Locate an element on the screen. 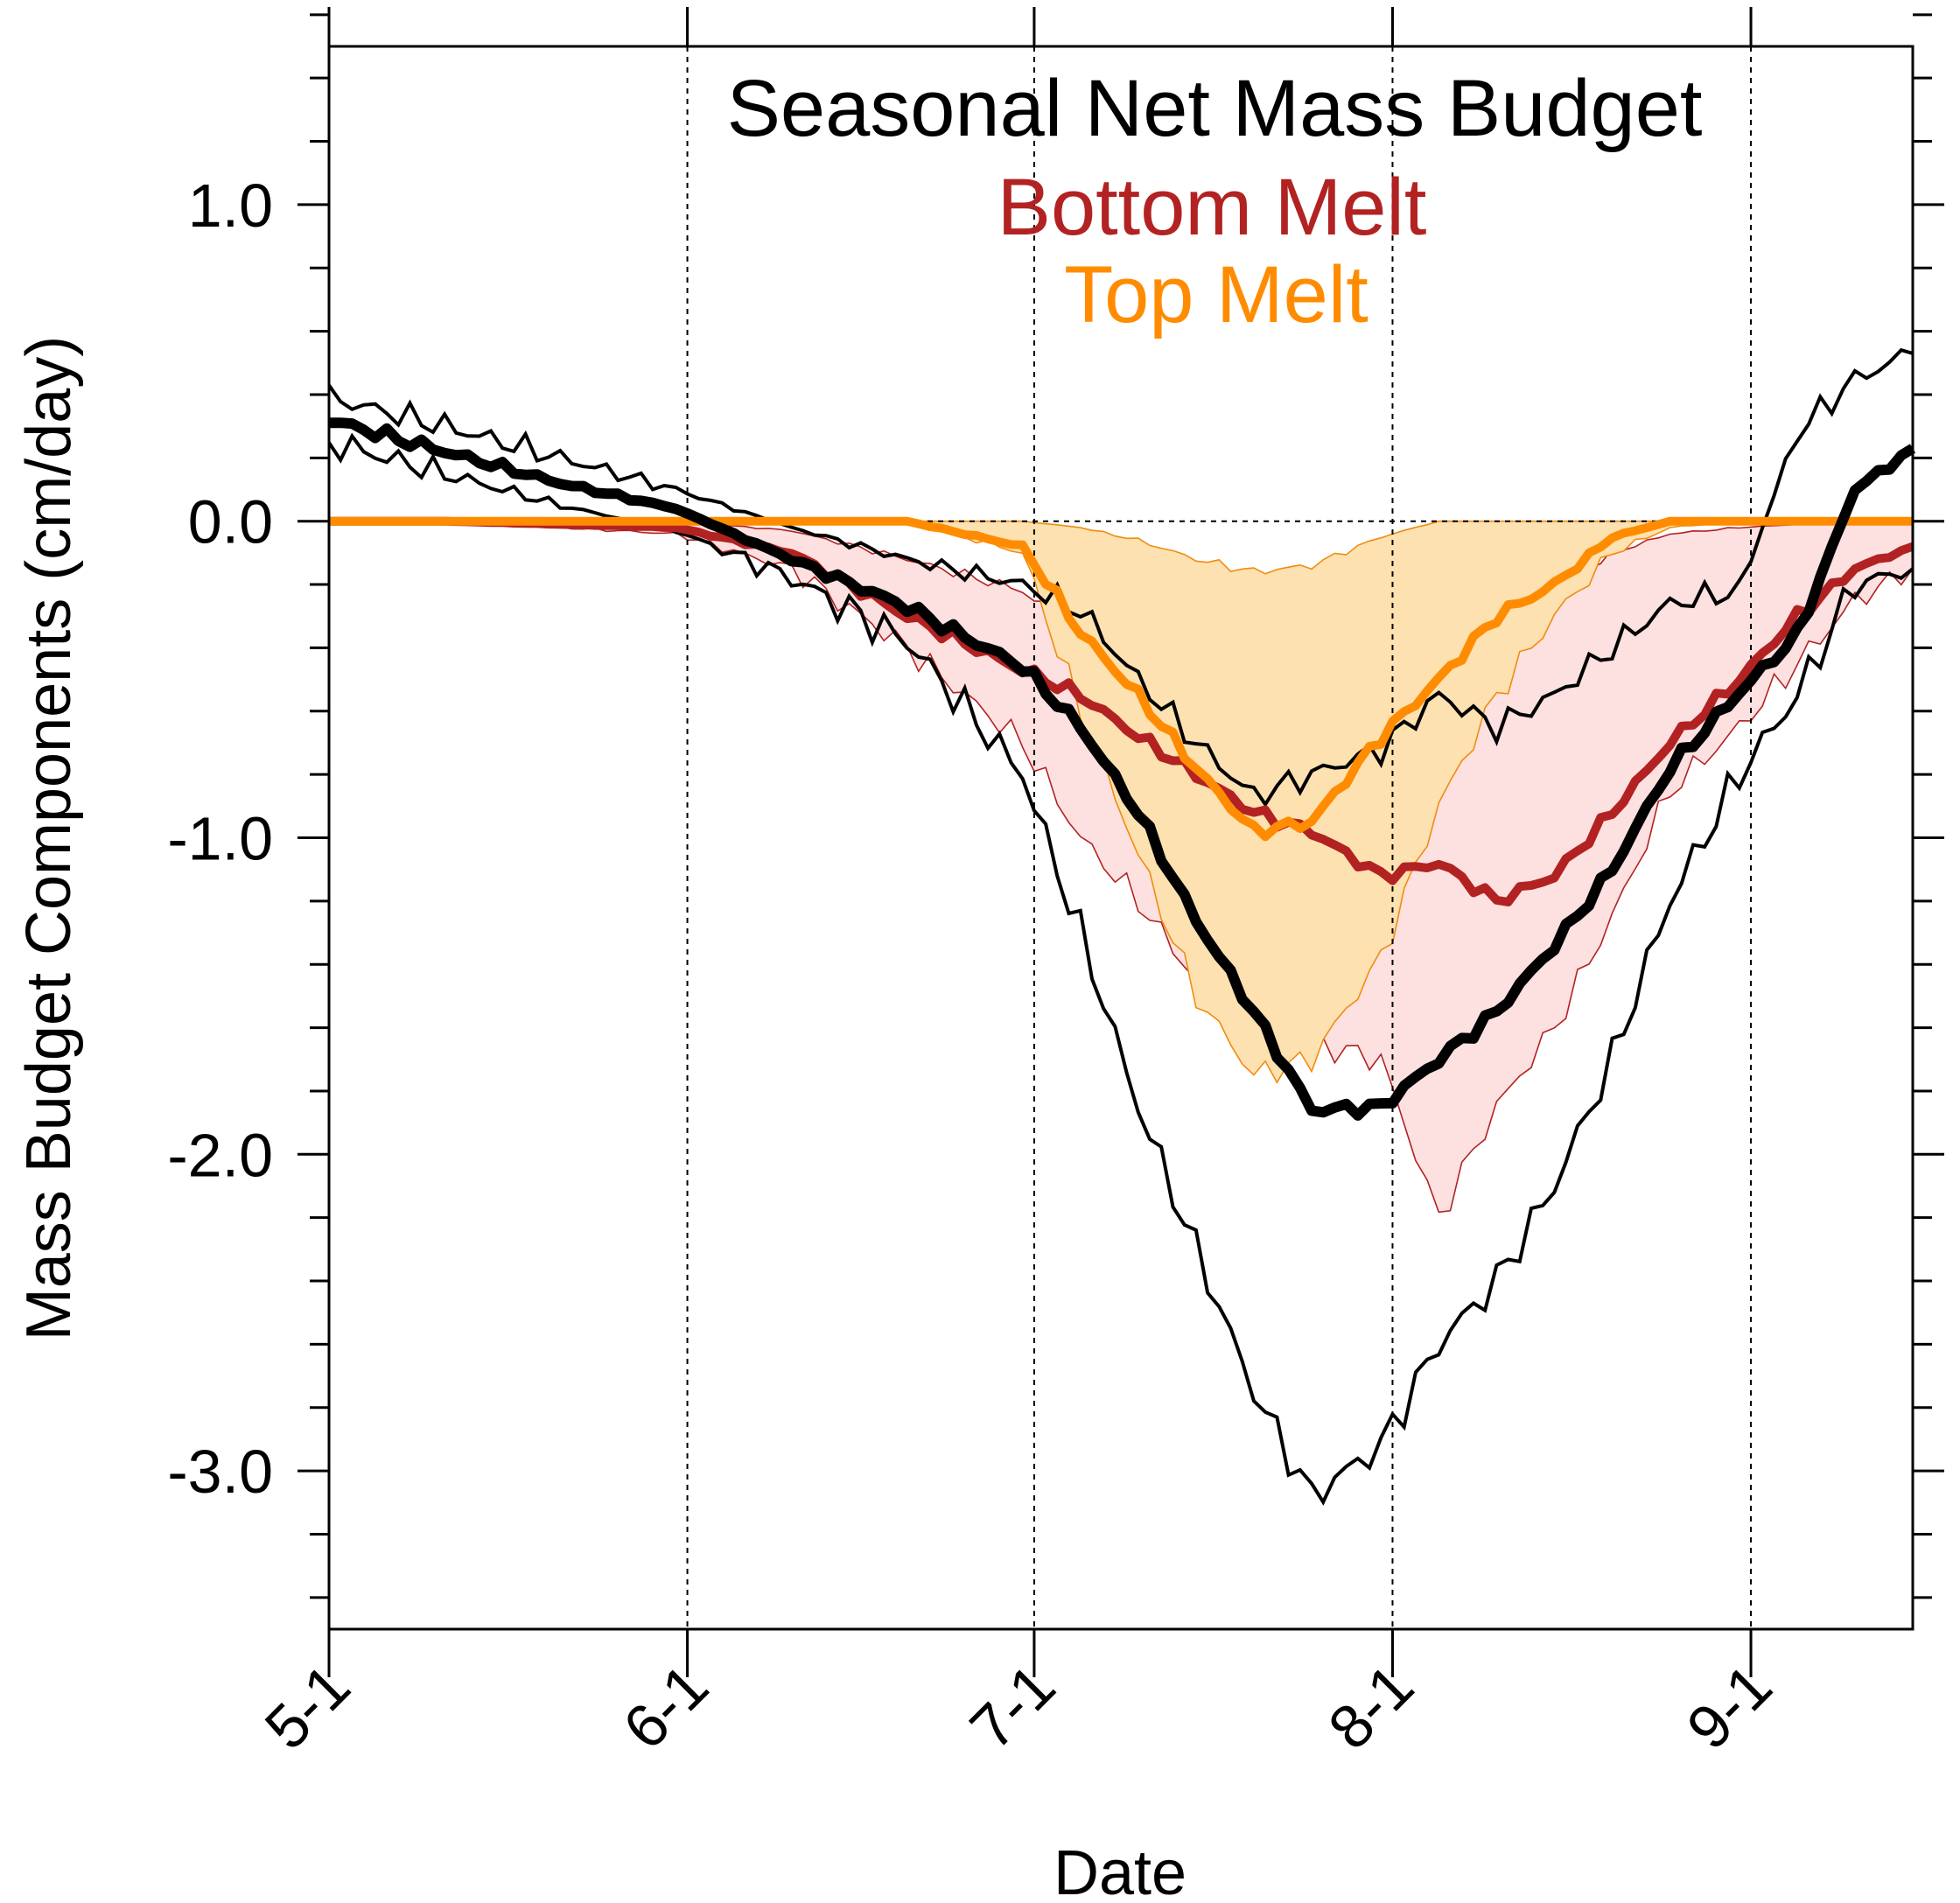 Image resolution: width=1960 pixels, height=1903 pixels. x-tick-label: 6-1 is located at coordinates (665, 1706).